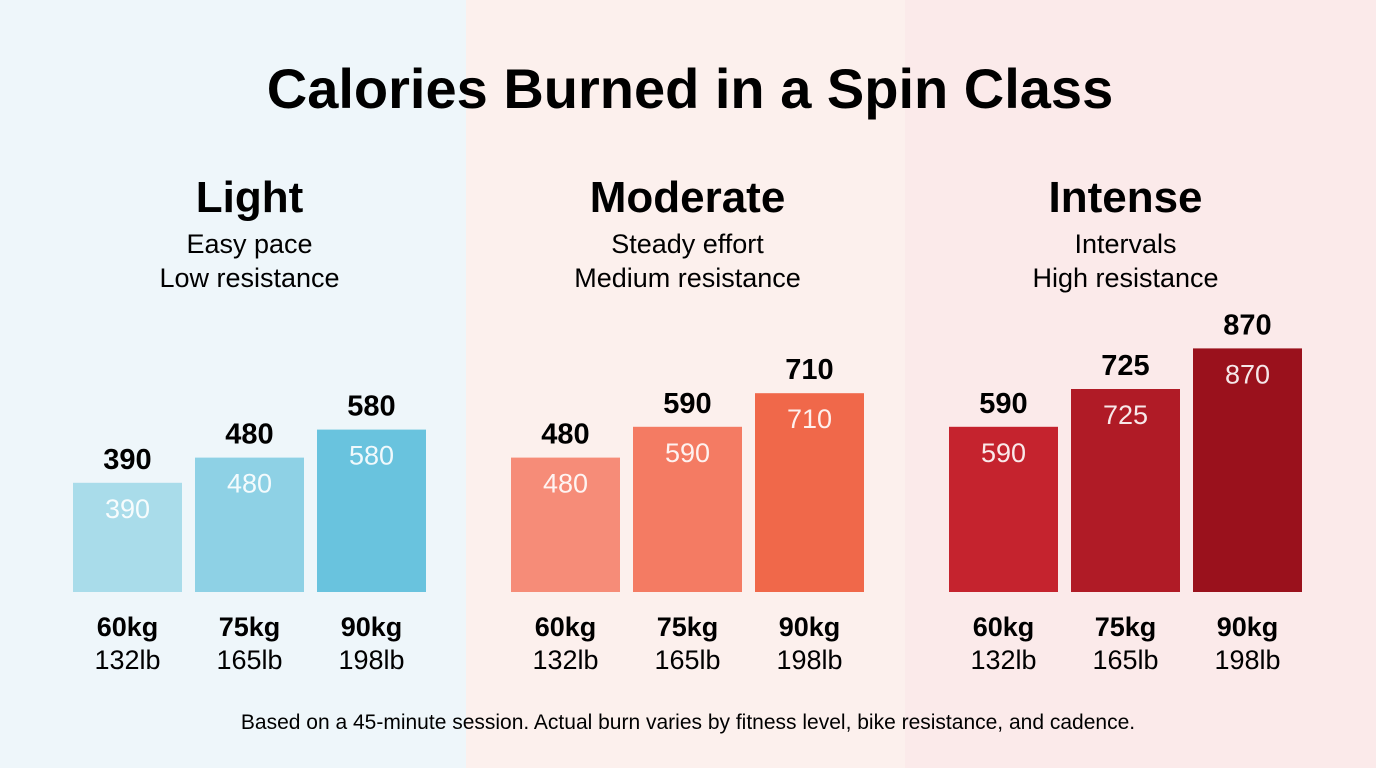 This screenshot has height=768, width=1376. I want to click on group-subtitle: Easy pace, so click(249, 244).